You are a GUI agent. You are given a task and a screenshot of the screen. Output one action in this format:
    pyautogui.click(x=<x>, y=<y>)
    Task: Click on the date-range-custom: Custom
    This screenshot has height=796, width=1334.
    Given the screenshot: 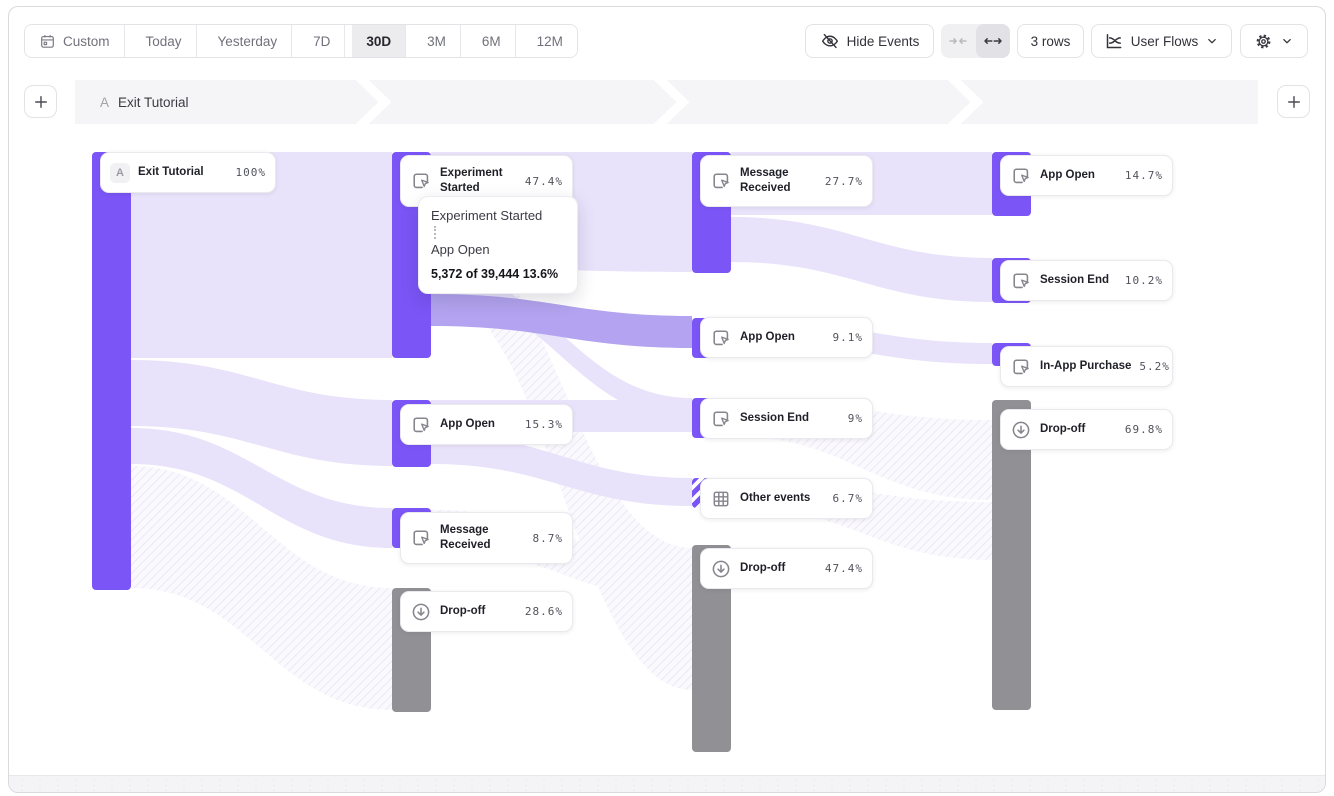 What is the action you would take?
    pyautogui.click(x=75, y=41)
    